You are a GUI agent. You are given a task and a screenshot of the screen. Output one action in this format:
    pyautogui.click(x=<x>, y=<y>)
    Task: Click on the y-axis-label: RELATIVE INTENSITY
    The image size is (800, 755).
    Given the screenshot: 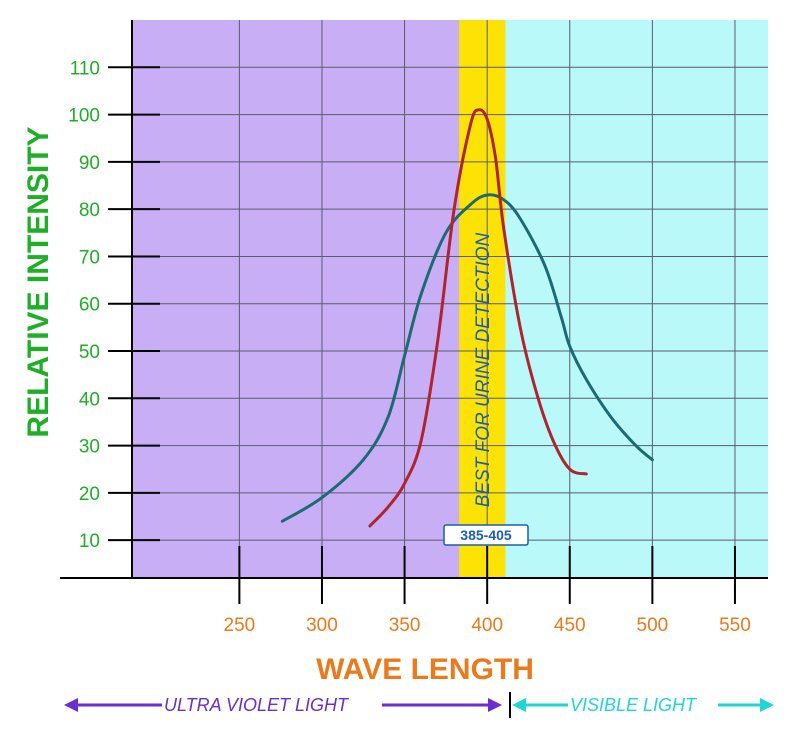 What is the action you would take?
    pyautogui.click(x=38, y=281)
    